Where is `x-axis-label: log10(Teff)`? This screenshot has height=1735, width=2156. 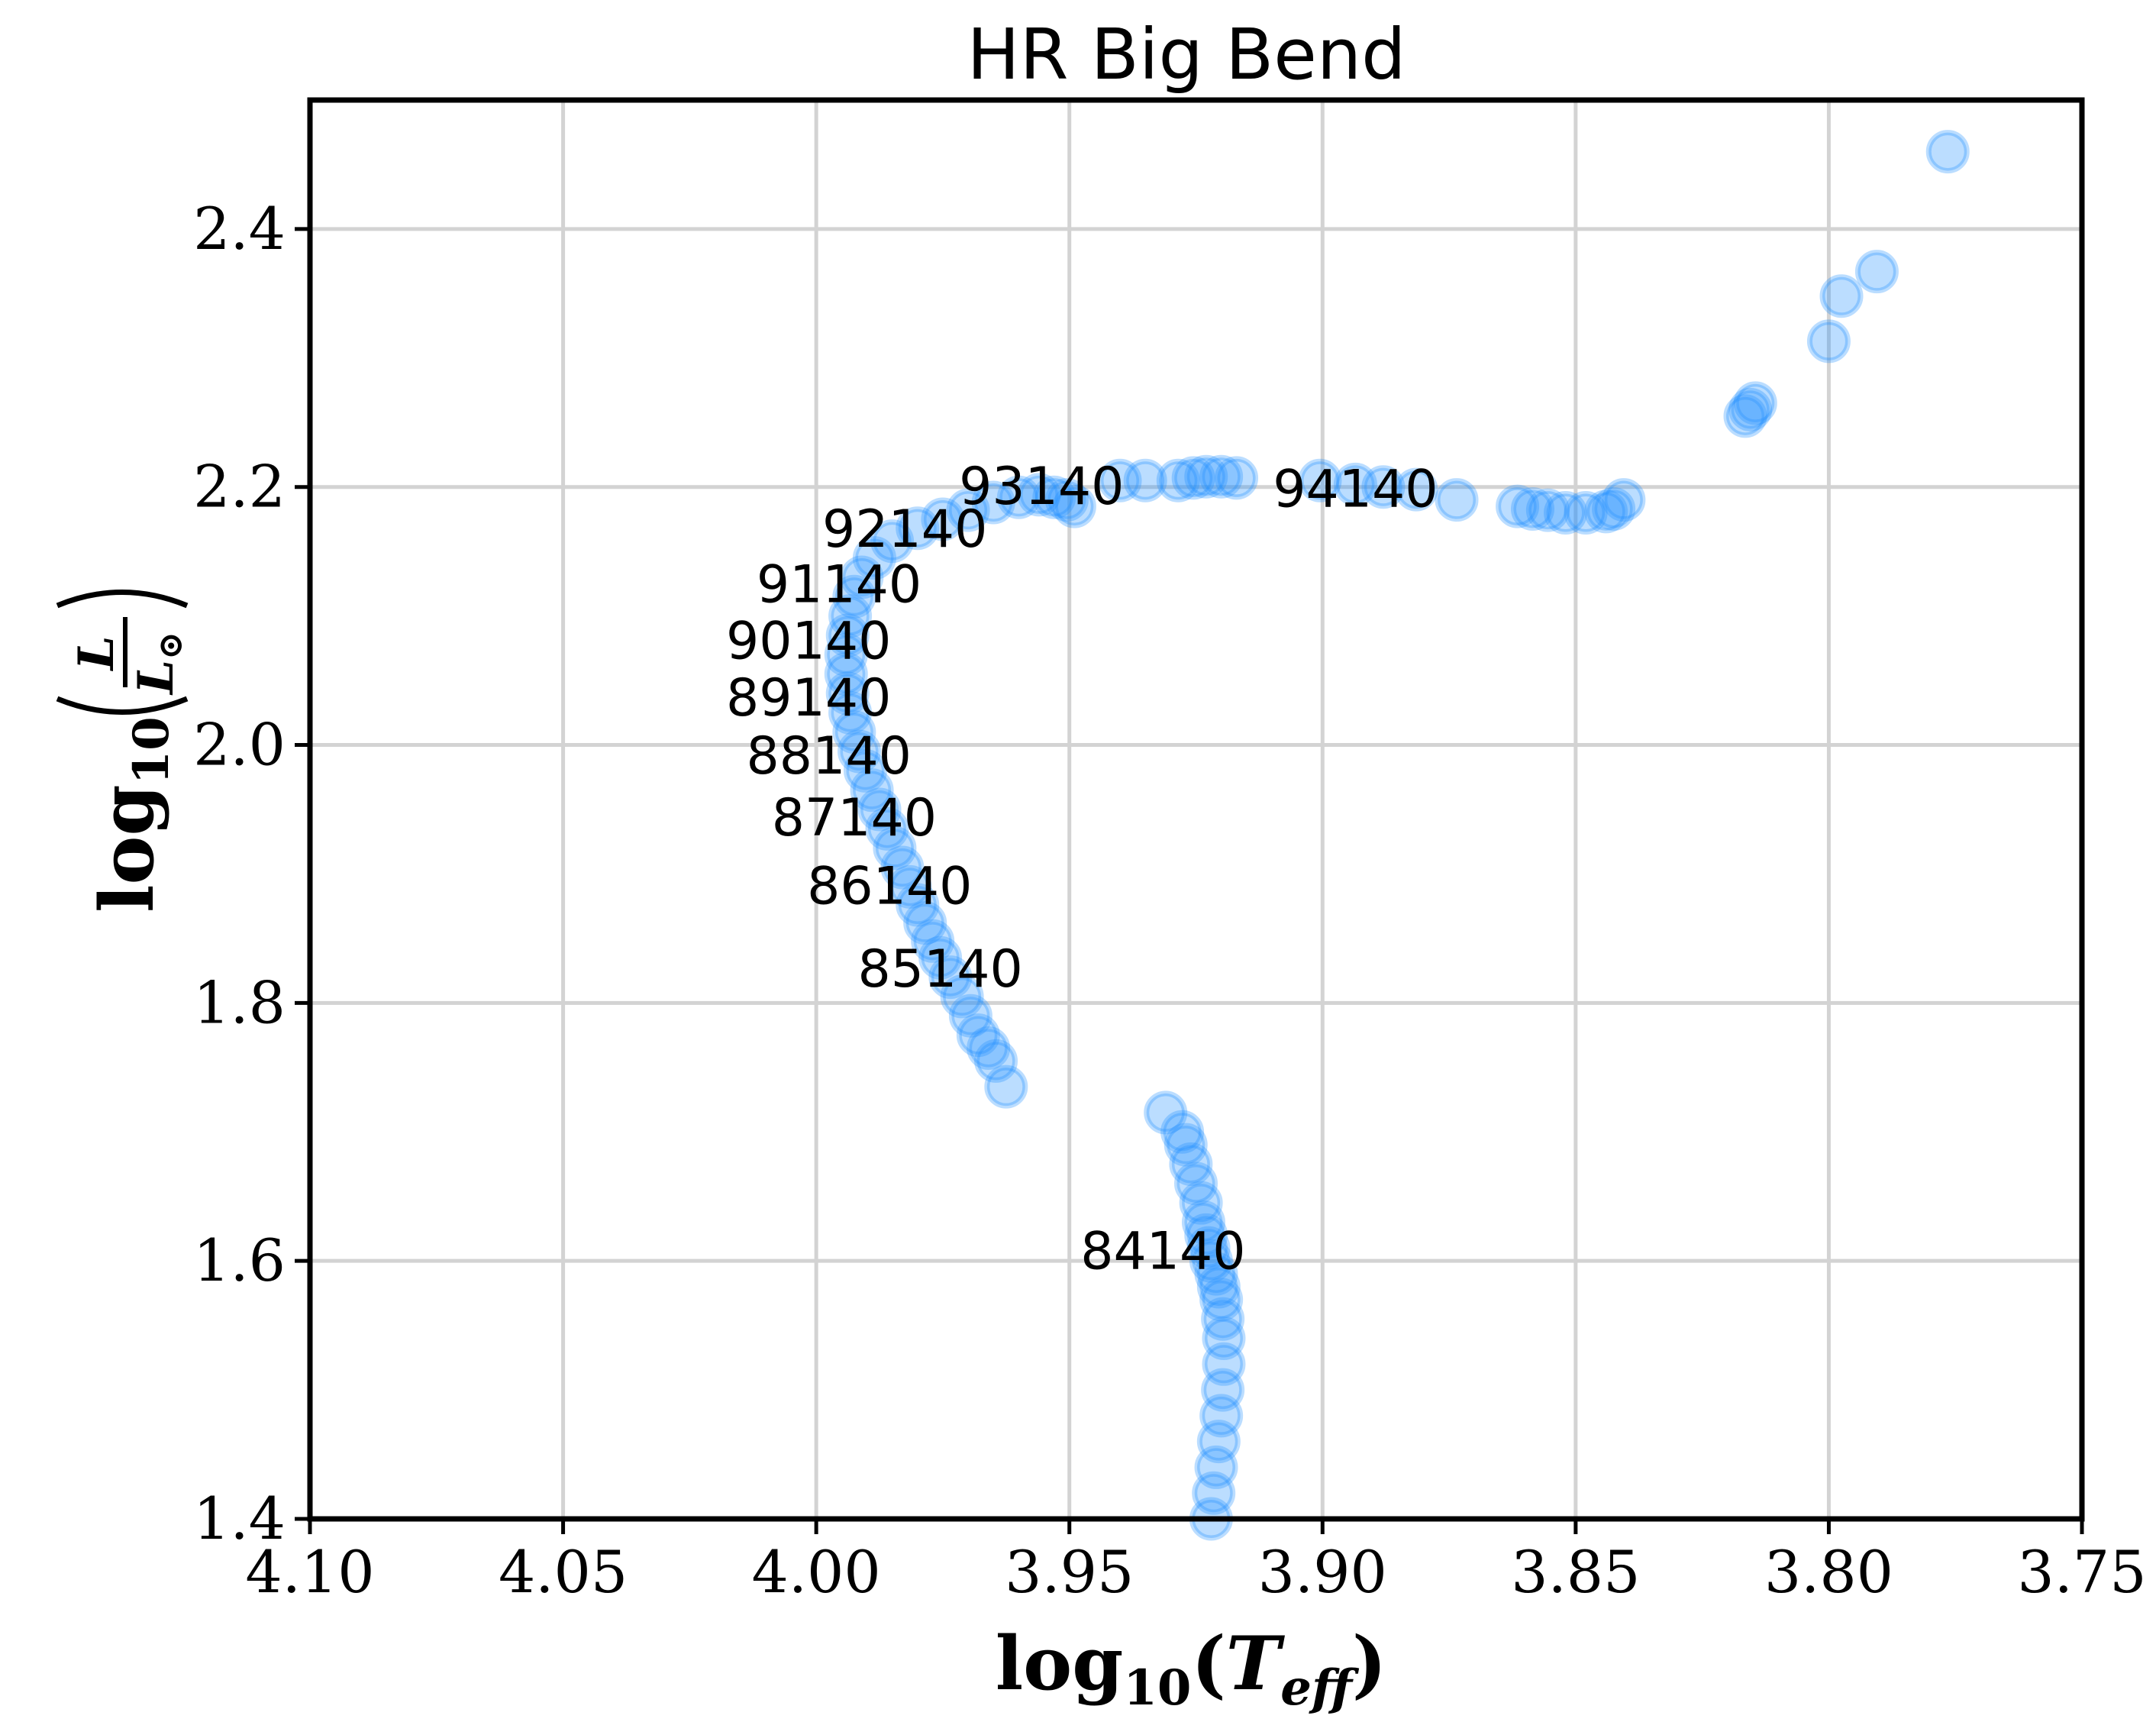
x-axis-label: log10(Teff) is located at coordinates (1191, 1669).